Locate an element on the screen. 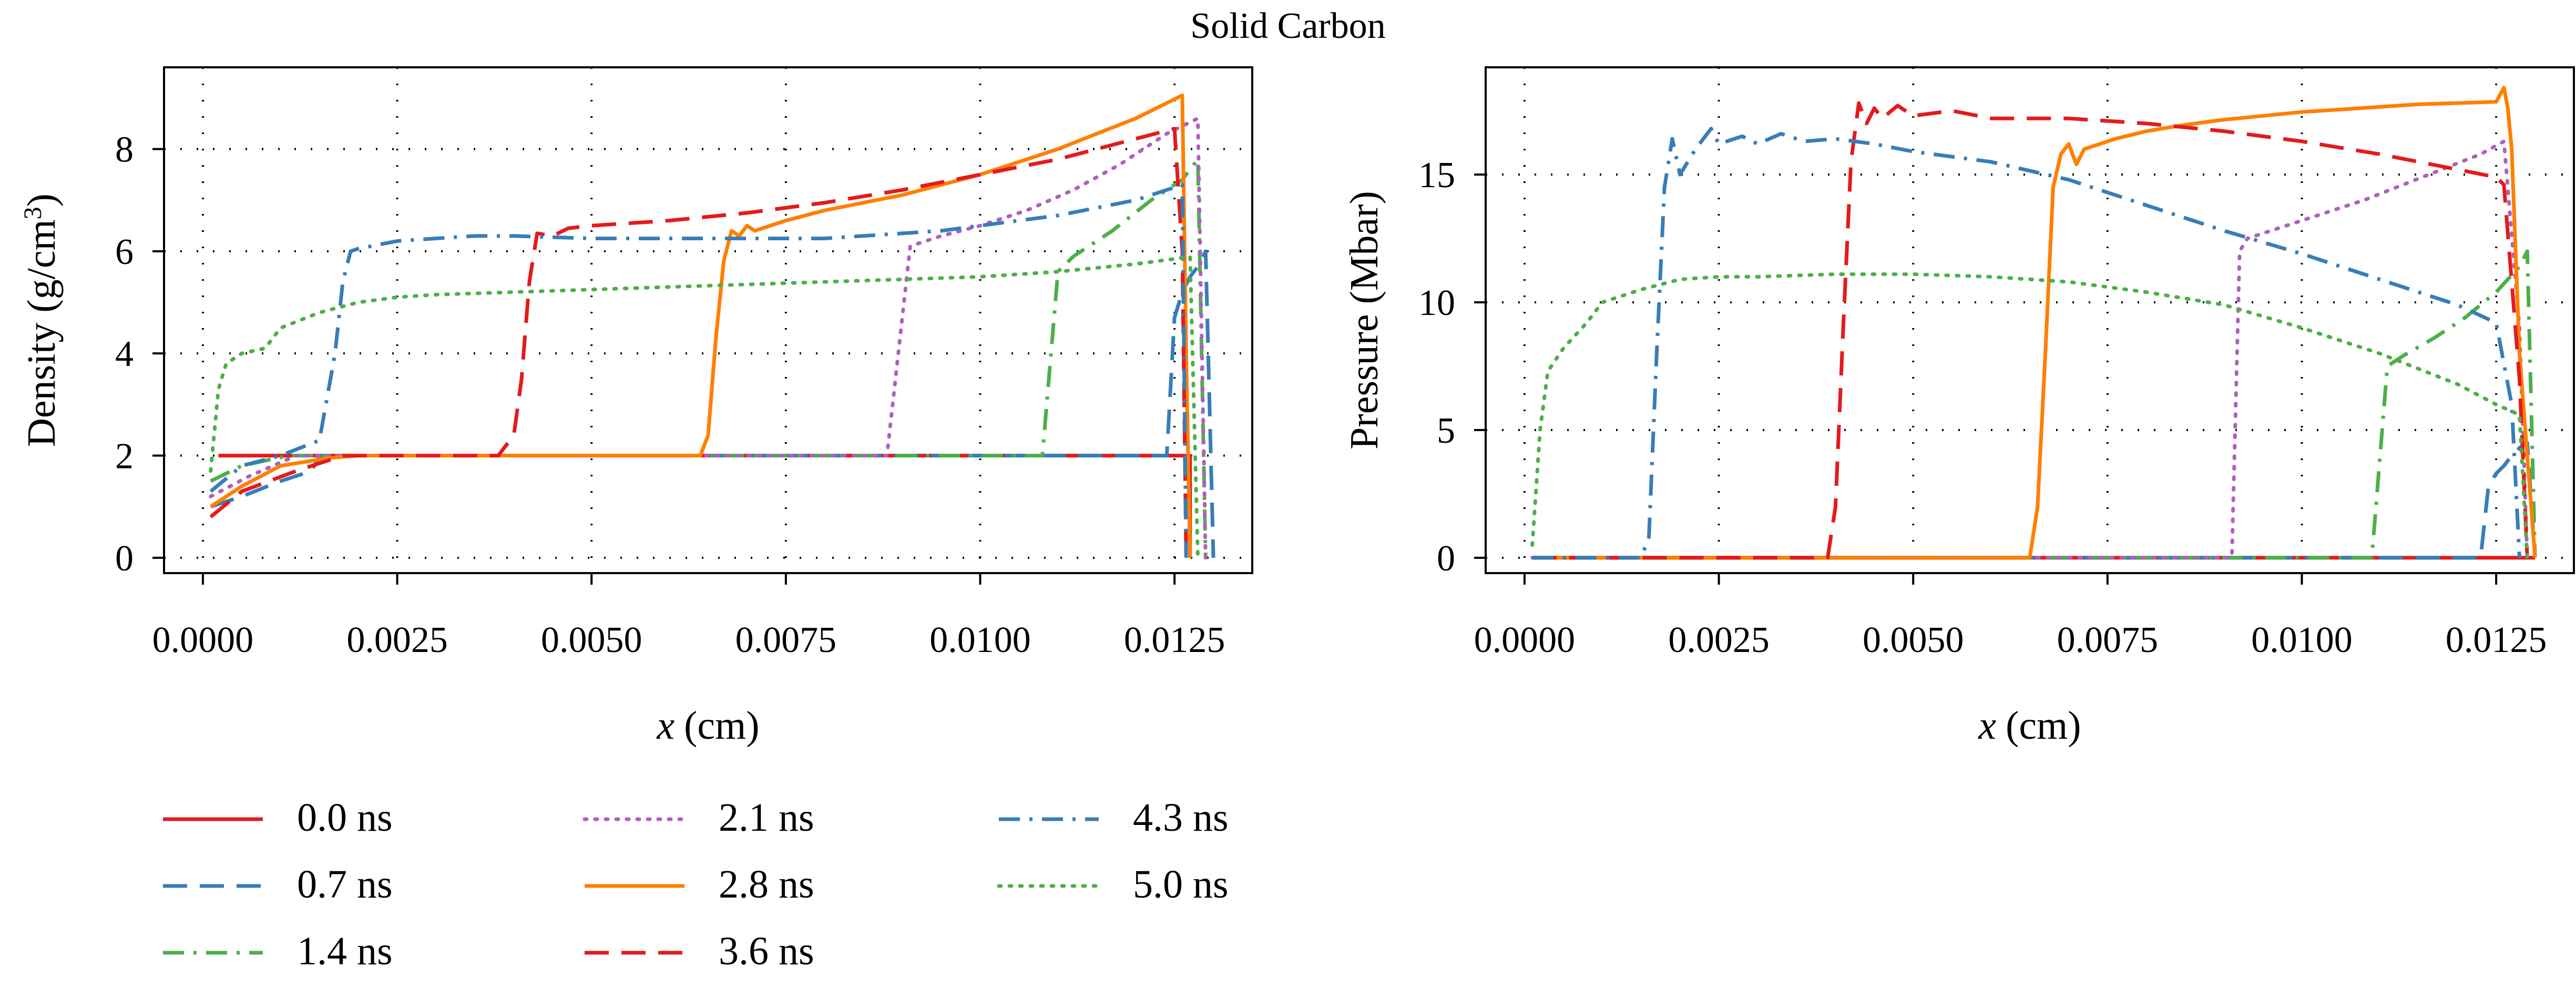  pressure-y-tick-label: 0 is located at coordinates (1446, 558).